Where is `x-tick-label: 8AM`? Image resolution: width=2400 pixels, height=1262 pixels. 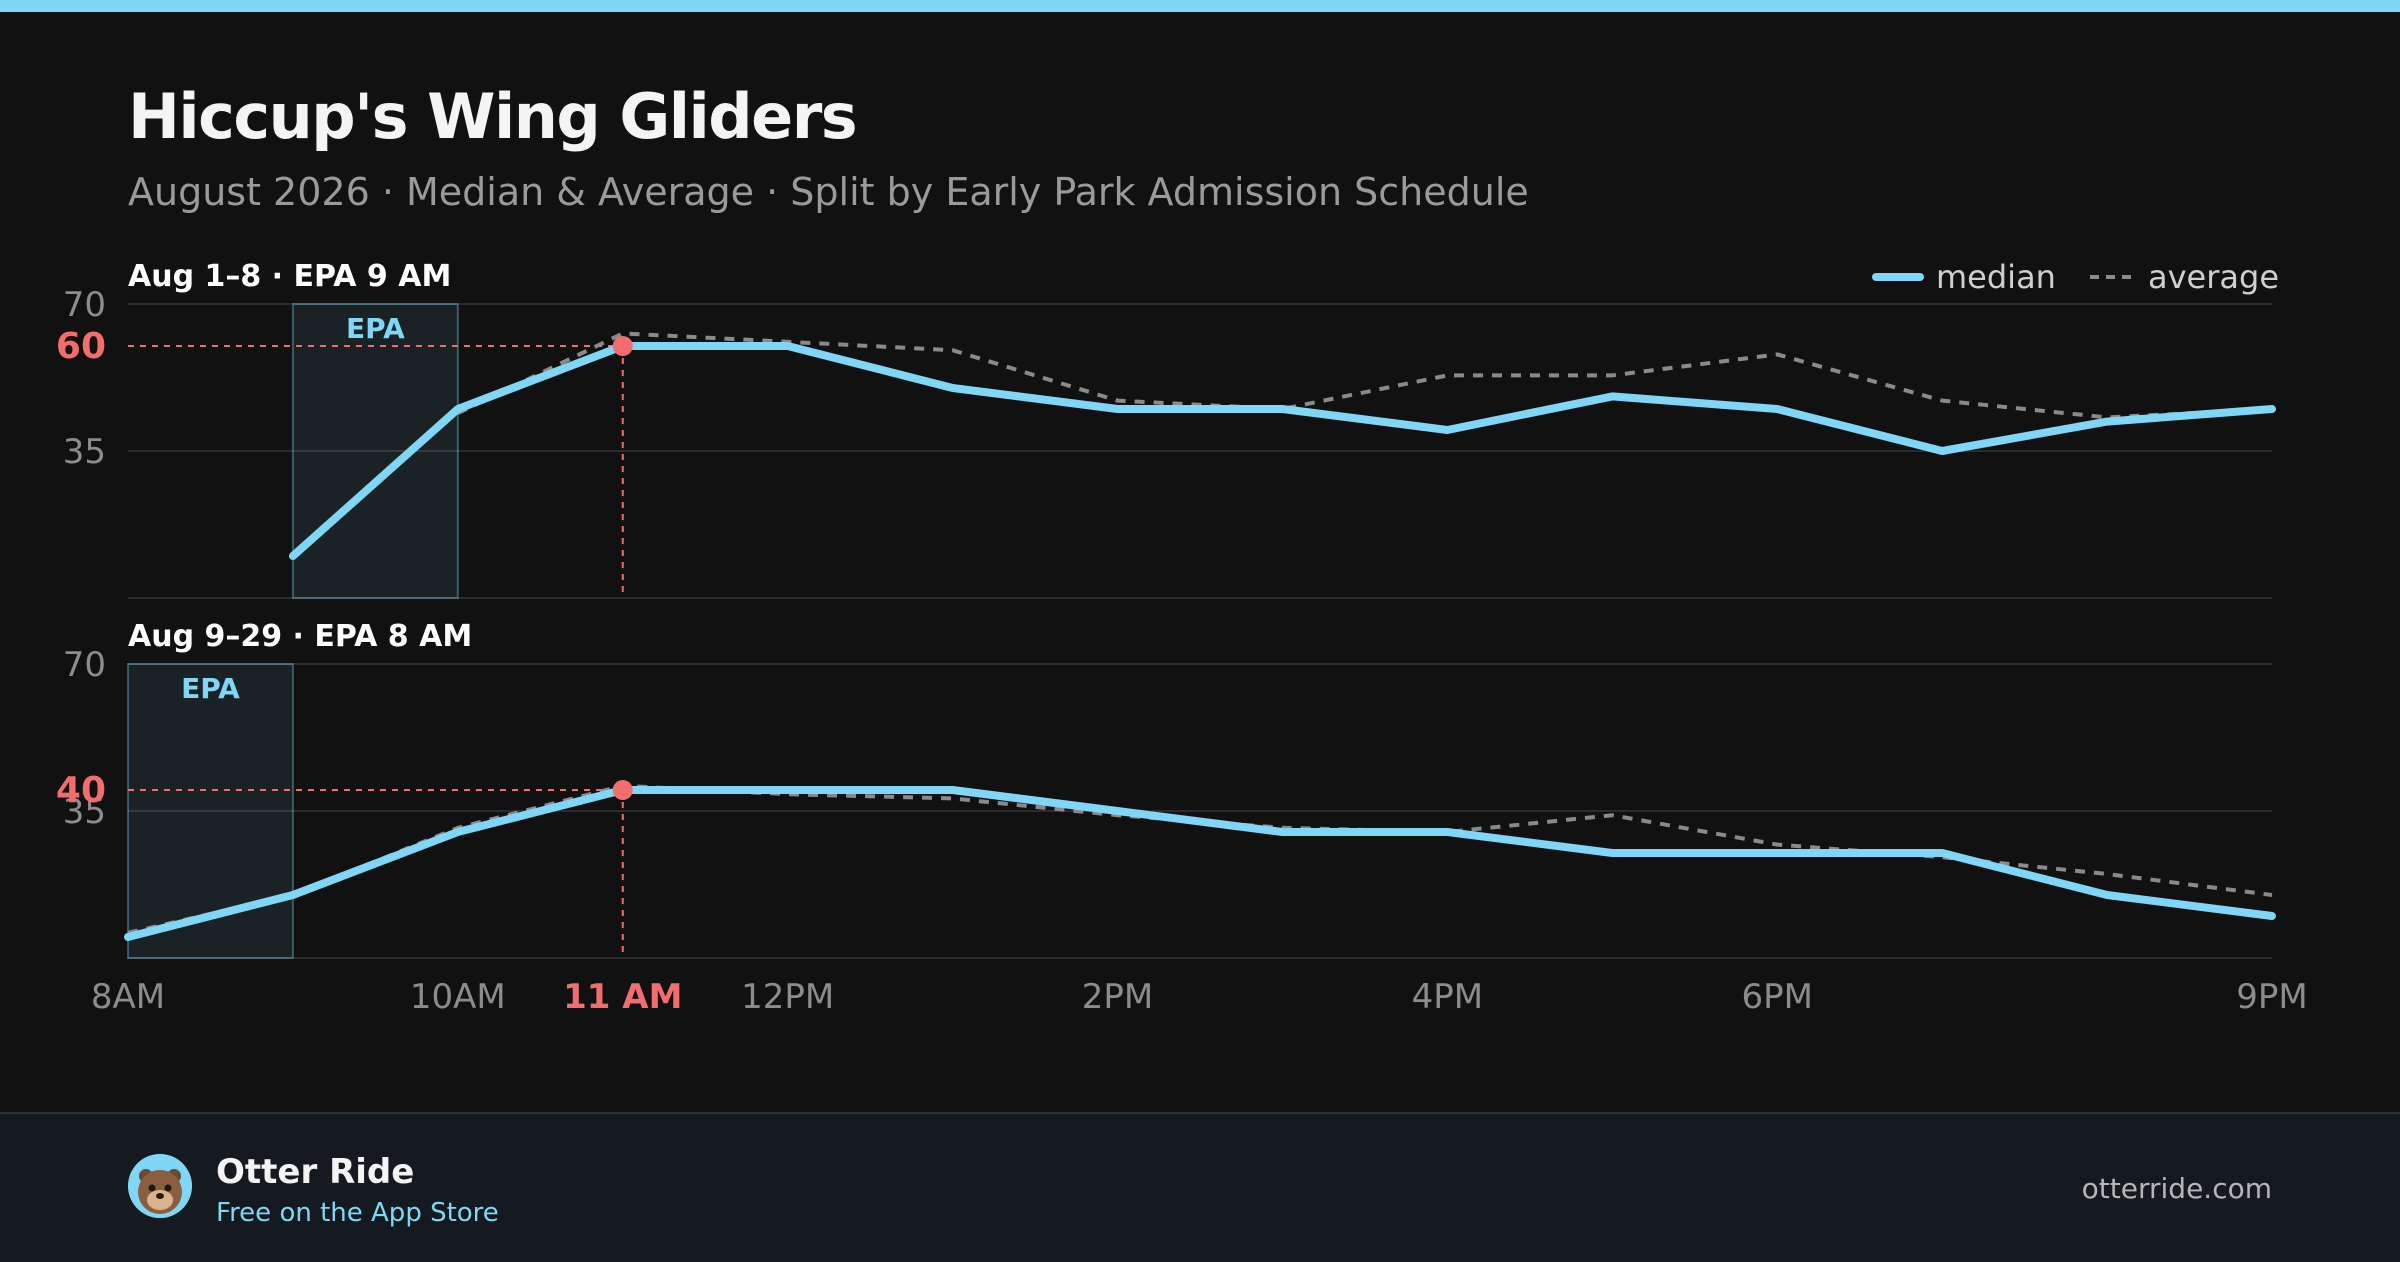 x-tick-label: 8AM is located at coordinates (128, 997).